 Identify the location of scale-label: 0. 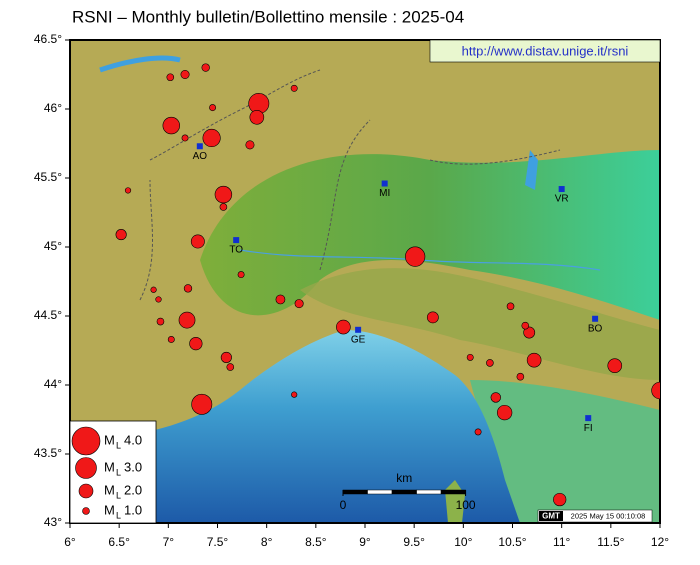
(343, 505).